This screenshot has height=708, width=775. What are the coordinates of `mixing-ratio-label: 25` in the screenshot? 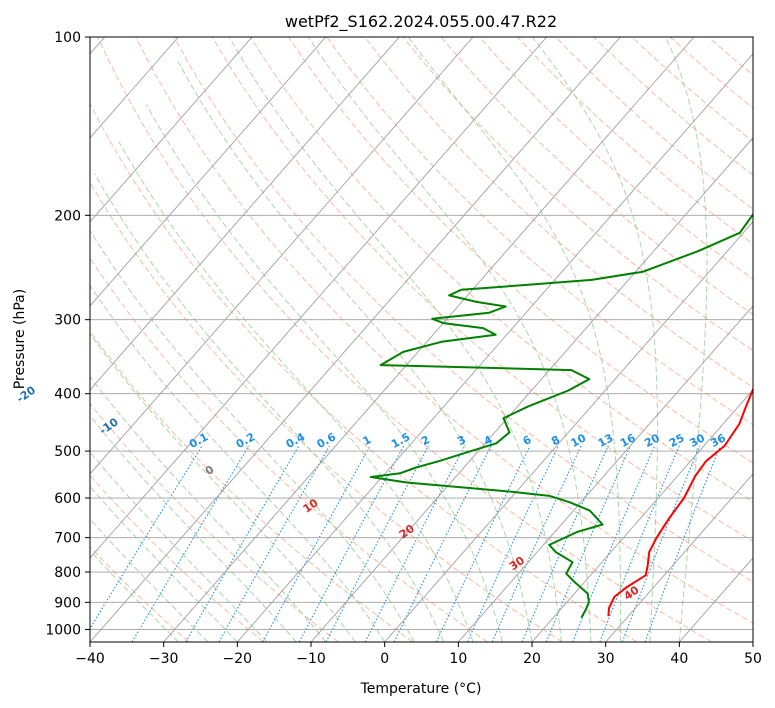 It's located at (677, 440).